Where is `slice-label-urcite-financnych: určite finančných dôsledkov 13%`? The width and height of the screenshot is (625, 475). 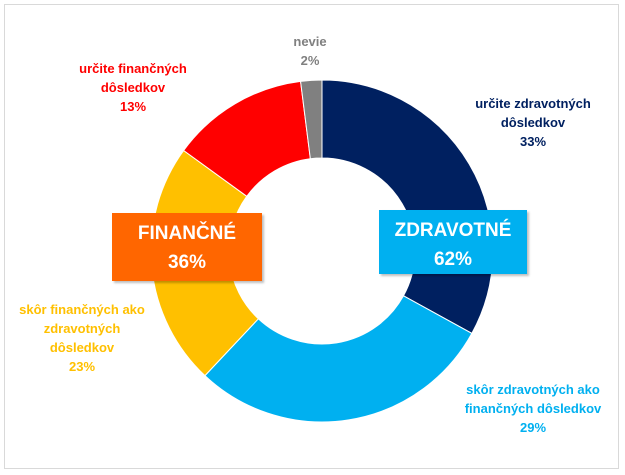 slice-label-urcite-financnych: určite finančných dôsledkov 13% is located at coordinates (133, 87).